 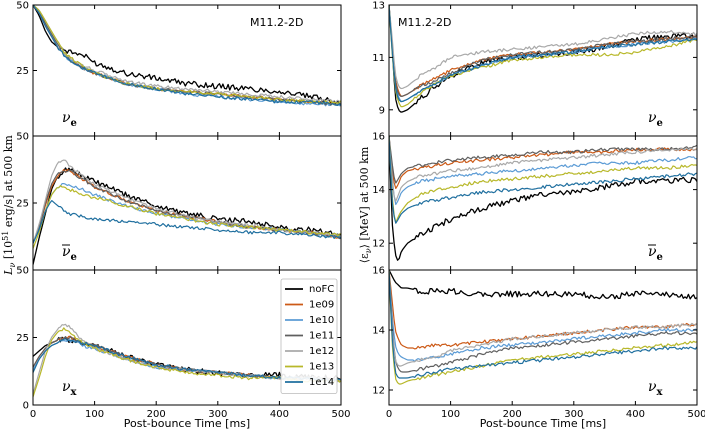 I want to click on species-label-Lnuebar: νe, so click(x=69, y=253).